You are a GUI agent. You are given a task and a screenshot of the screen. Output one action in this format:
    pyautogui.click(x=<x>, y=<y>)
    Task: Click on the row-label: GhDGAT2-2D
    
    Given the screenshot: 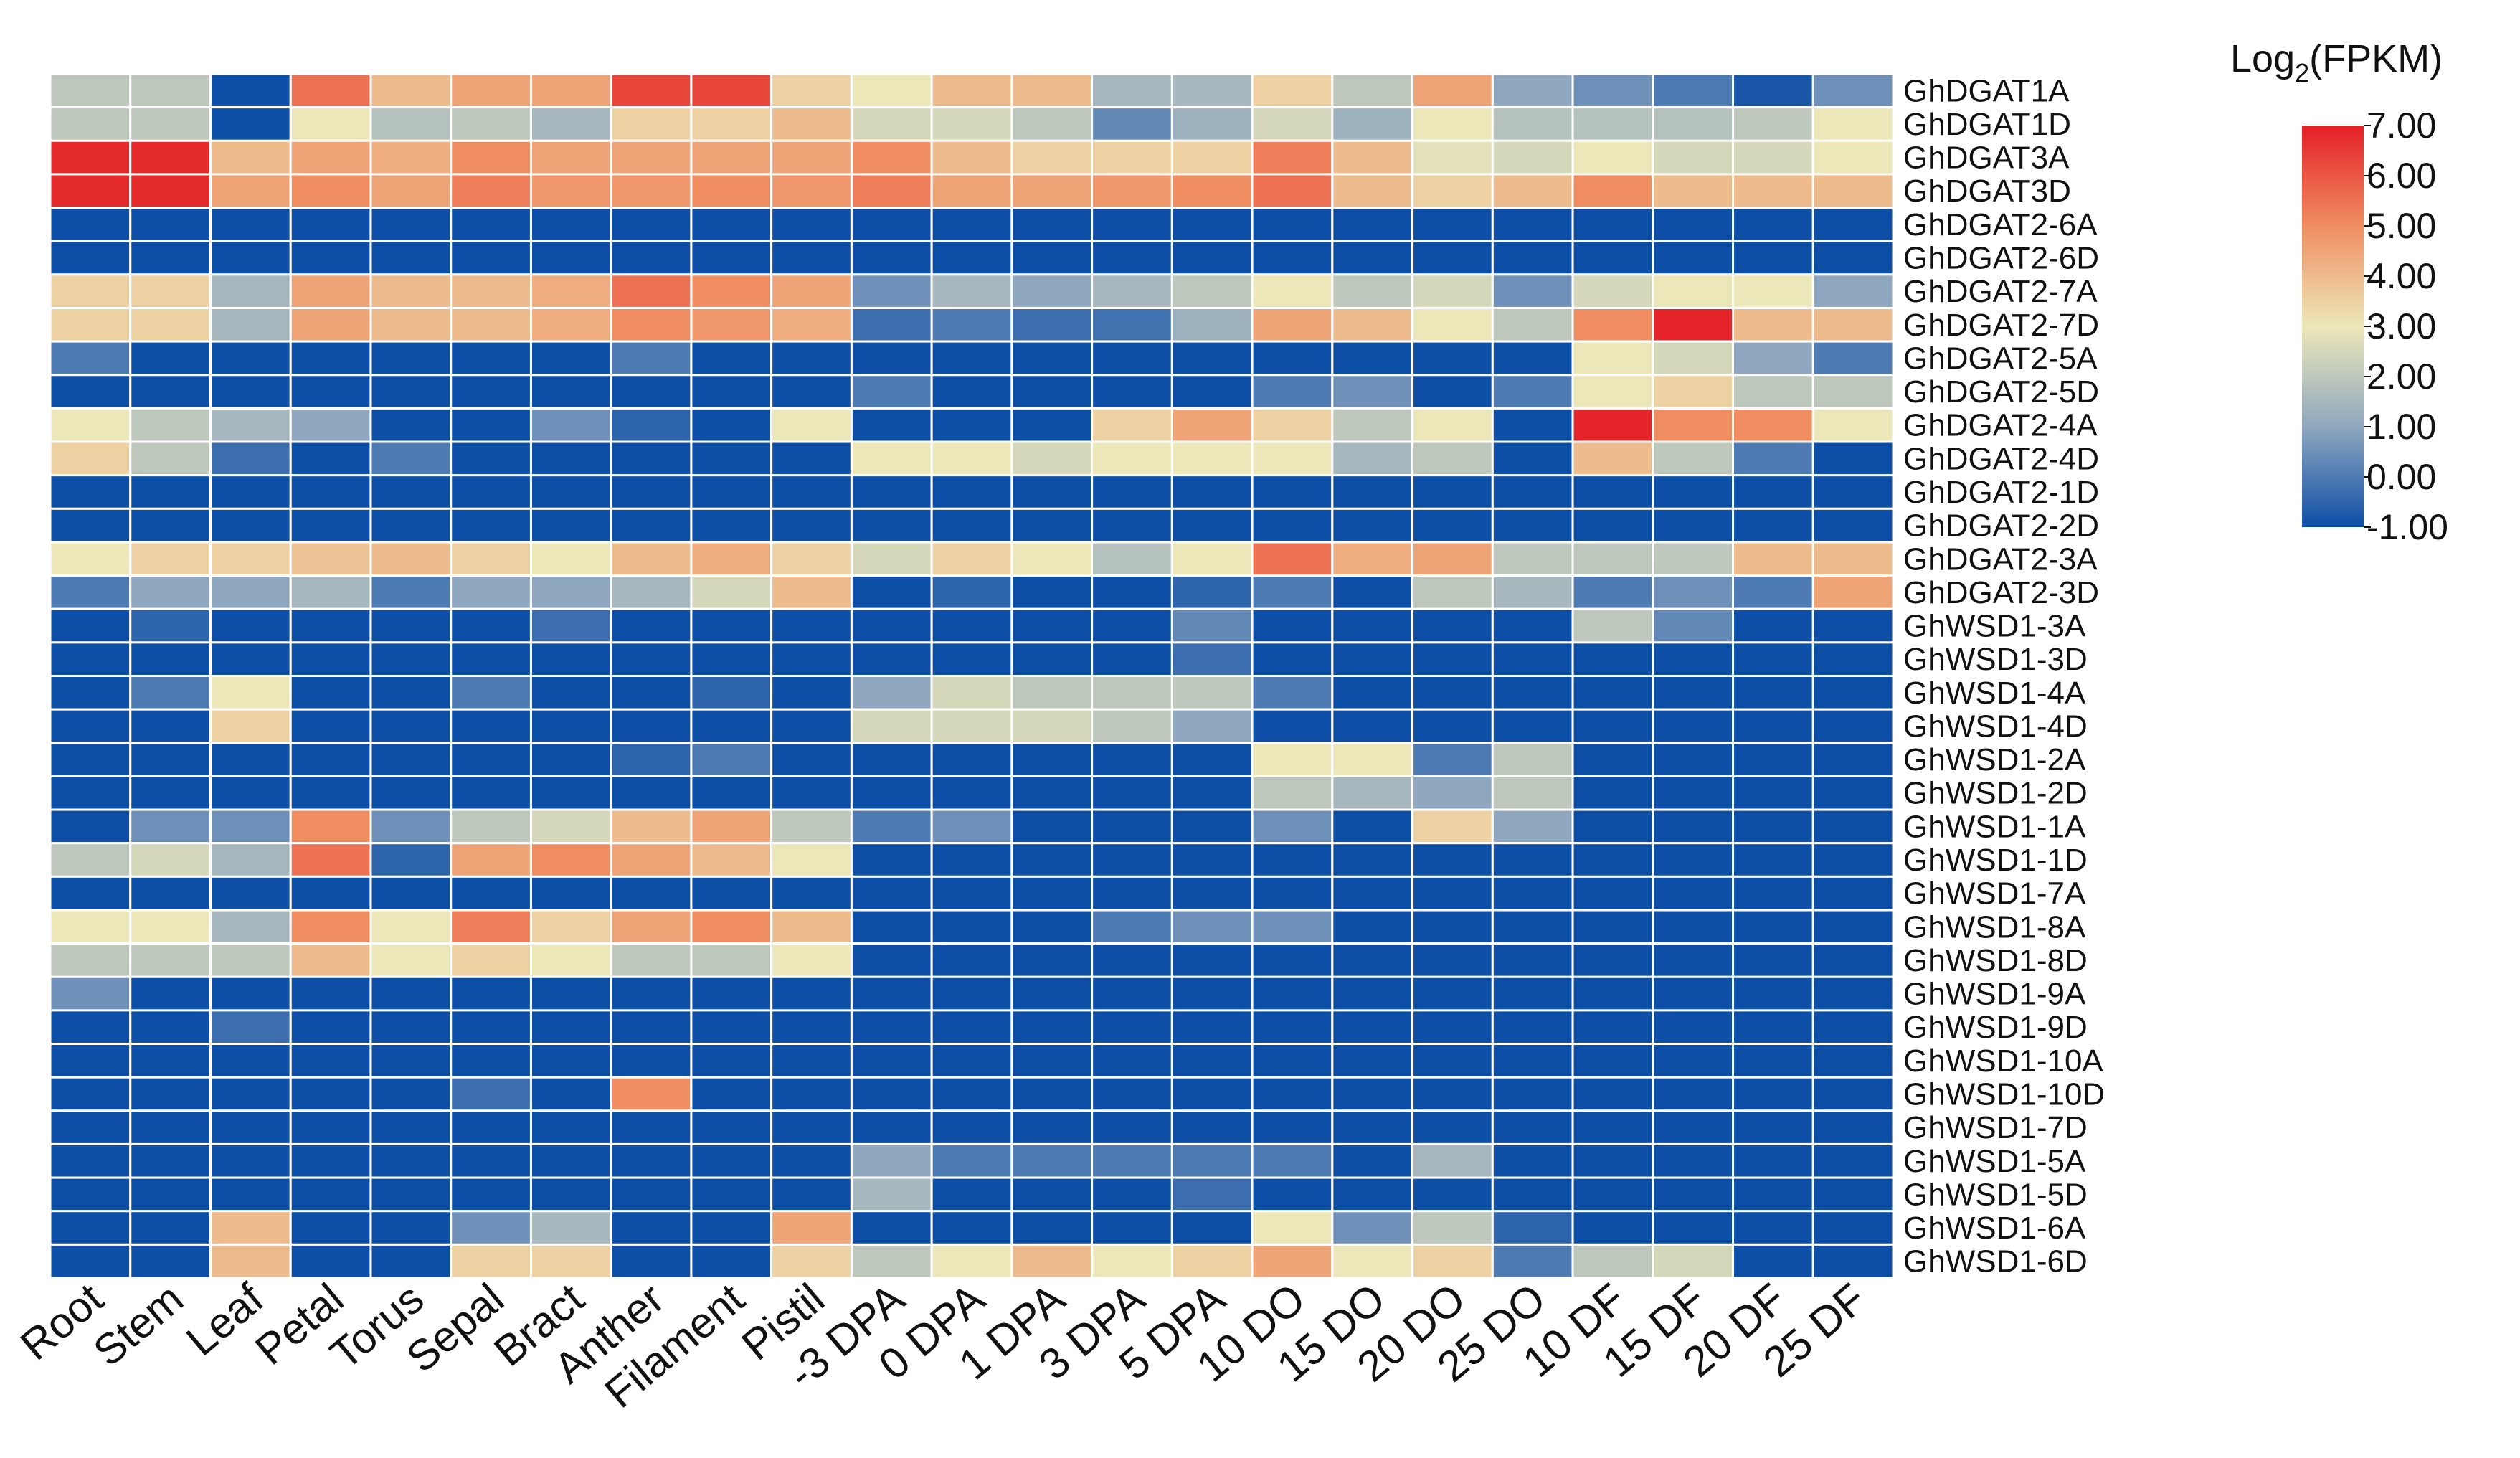 What is the action you would take?
    pyautogui.click(x=2001, y=526)
    